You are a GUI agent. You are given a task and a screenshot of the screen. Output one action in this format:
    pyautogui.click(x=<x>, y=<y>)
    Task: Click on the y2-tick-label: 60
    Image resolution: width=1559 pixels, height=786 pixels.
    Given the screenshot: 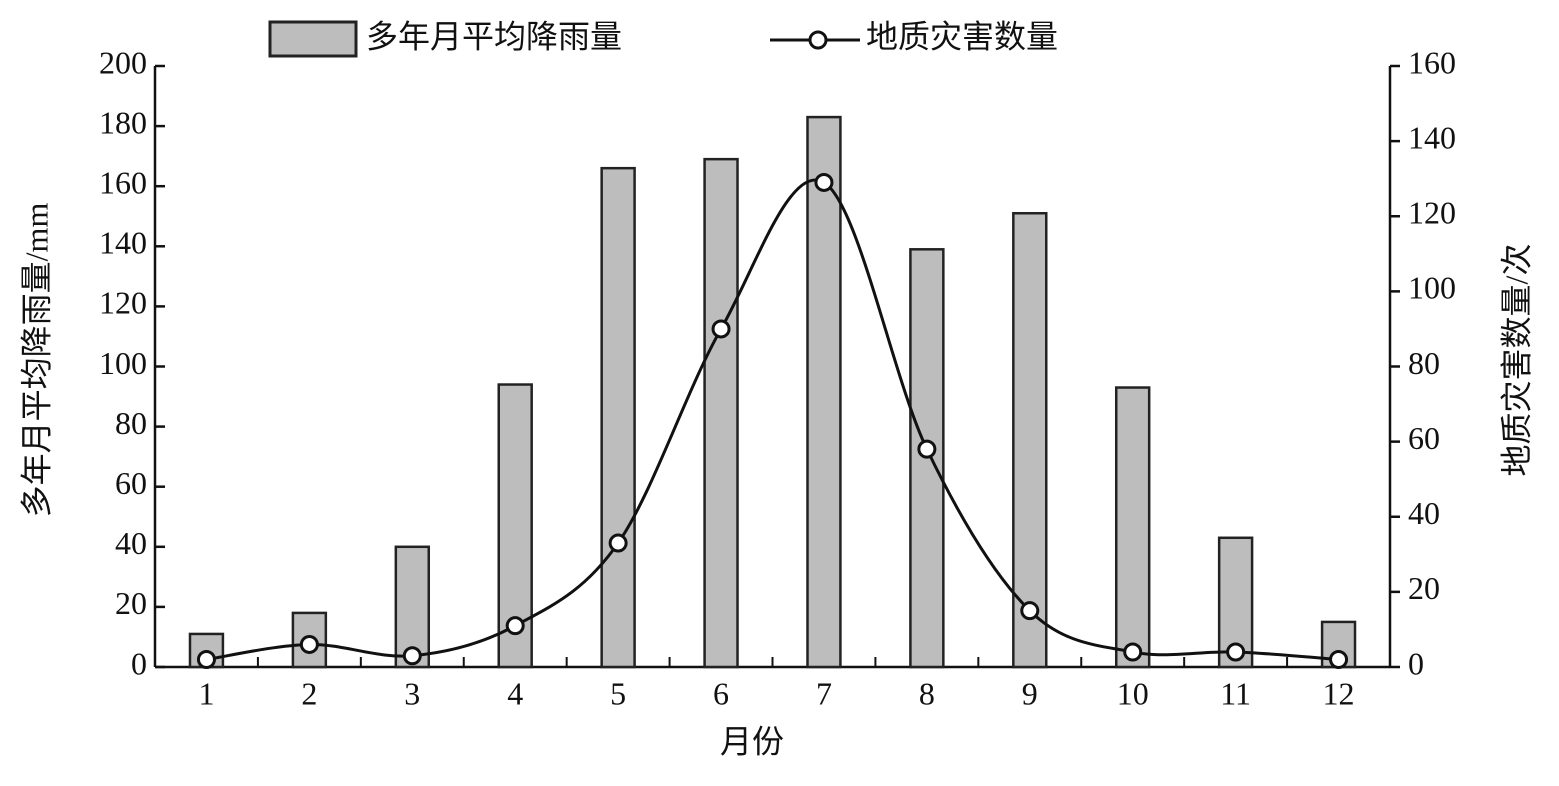 What is the action you would take?
    pyautogui.click(x=1424, y=438)
    